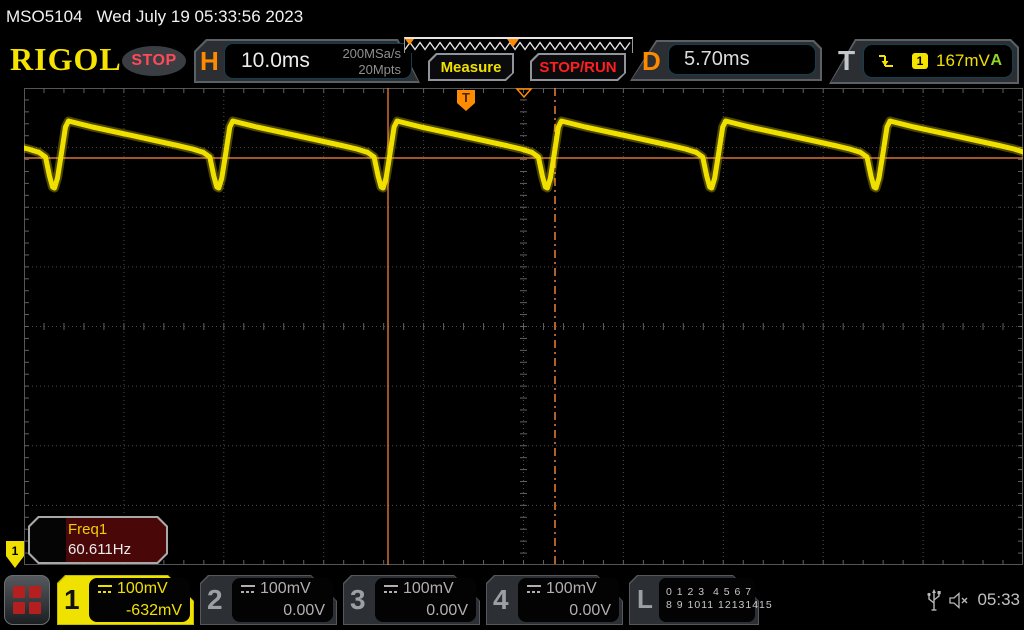 This screenshot has width=1024, height=630. I want to click on top-status-bar: MSO5104 Wed July 19 05:33:56 2023, so click(512, 16).